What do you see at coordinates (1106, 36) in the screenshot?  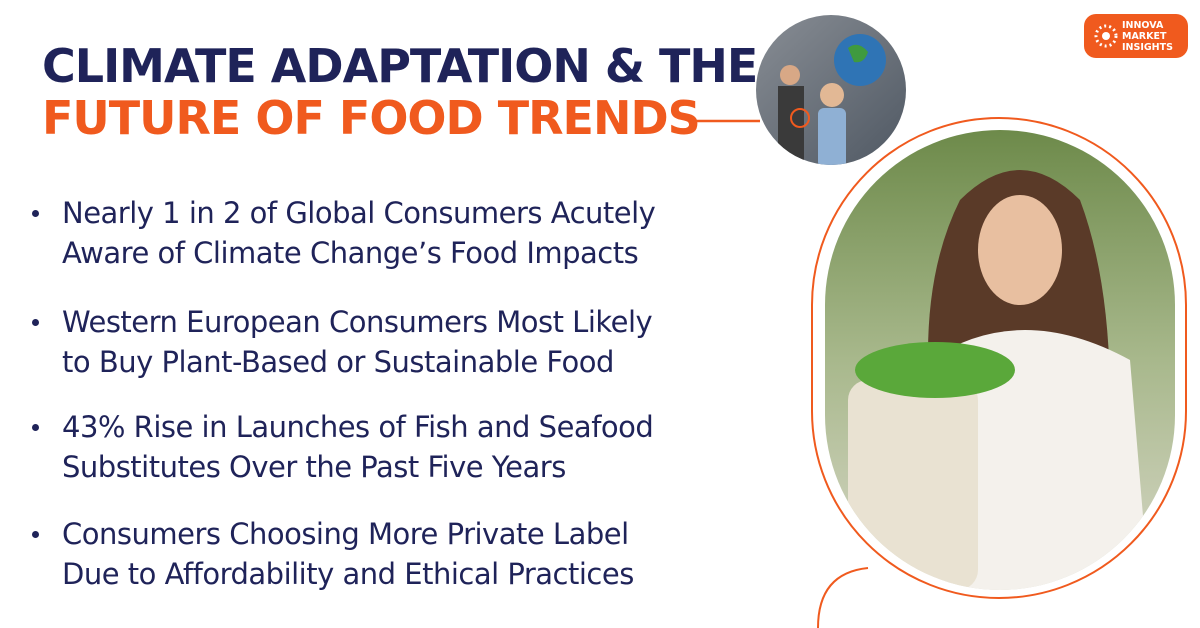 I see `logo-icon` at bounding box center [1106, 36].